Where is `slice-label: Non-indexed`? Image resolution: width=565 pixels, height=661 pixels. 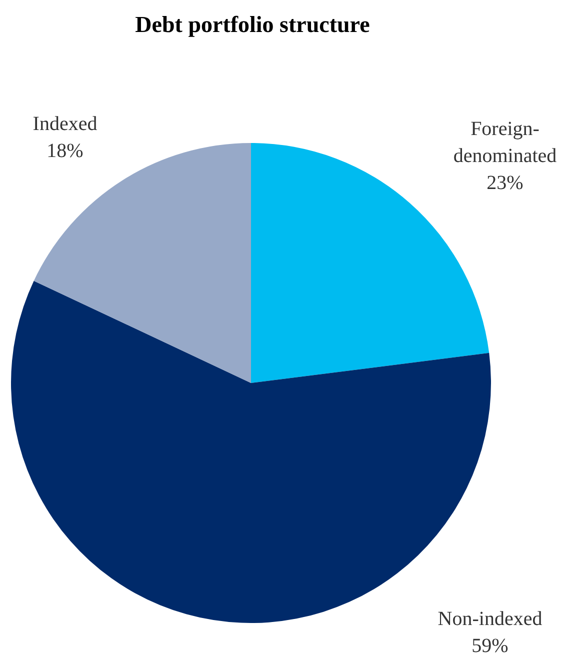 slice-label: Non-indexed is located at coordinates (490, 619).